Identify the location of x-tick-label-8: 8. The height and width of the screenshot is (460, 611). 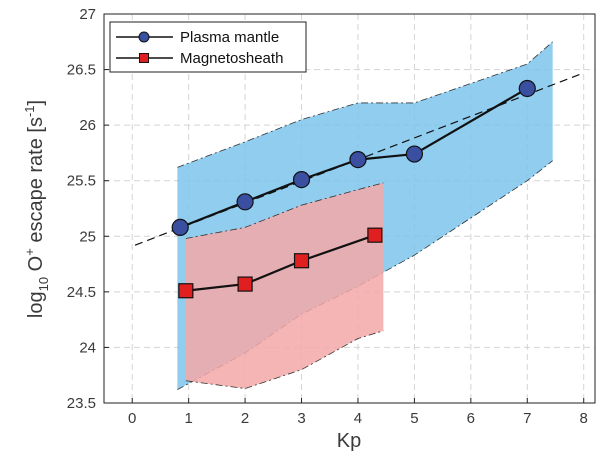
(584, 418).